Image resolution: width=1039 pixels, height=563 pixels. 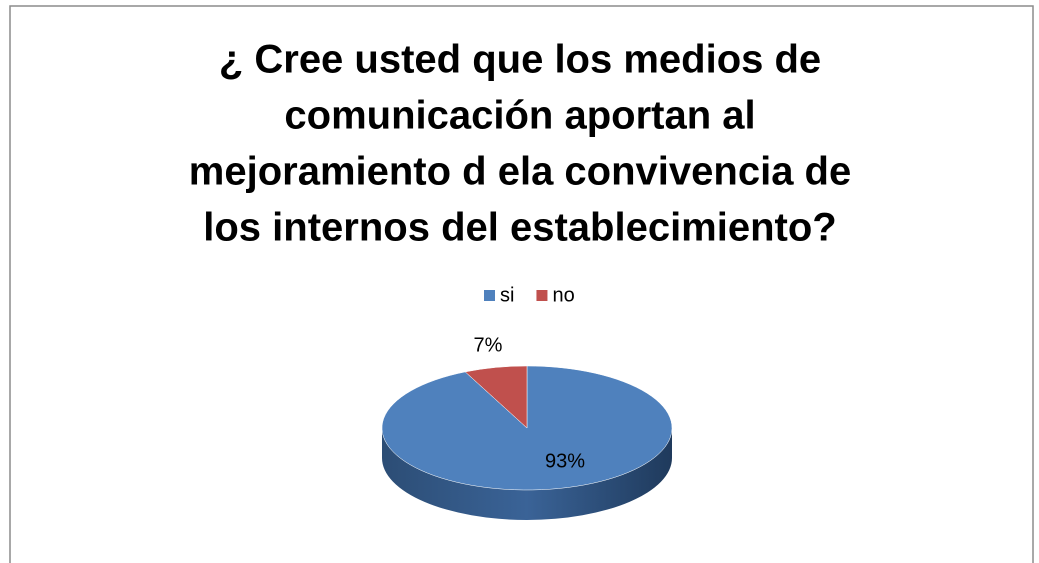 What do you see at coordinates (519, 228) in the screenshot?
I see `chart-title: los internos del establecimiento?` at bounding box center [519, 228].